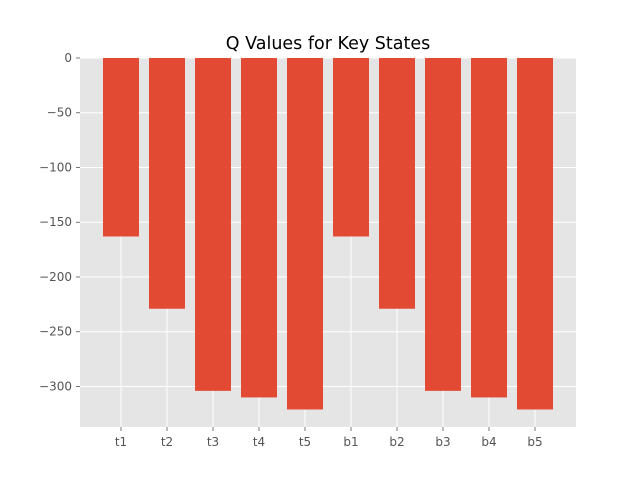 The width and height of the screenshot is (640, 480). Describe the element at coordinates (121, 147) in the screenshot. I see `bar-t1` at that location.